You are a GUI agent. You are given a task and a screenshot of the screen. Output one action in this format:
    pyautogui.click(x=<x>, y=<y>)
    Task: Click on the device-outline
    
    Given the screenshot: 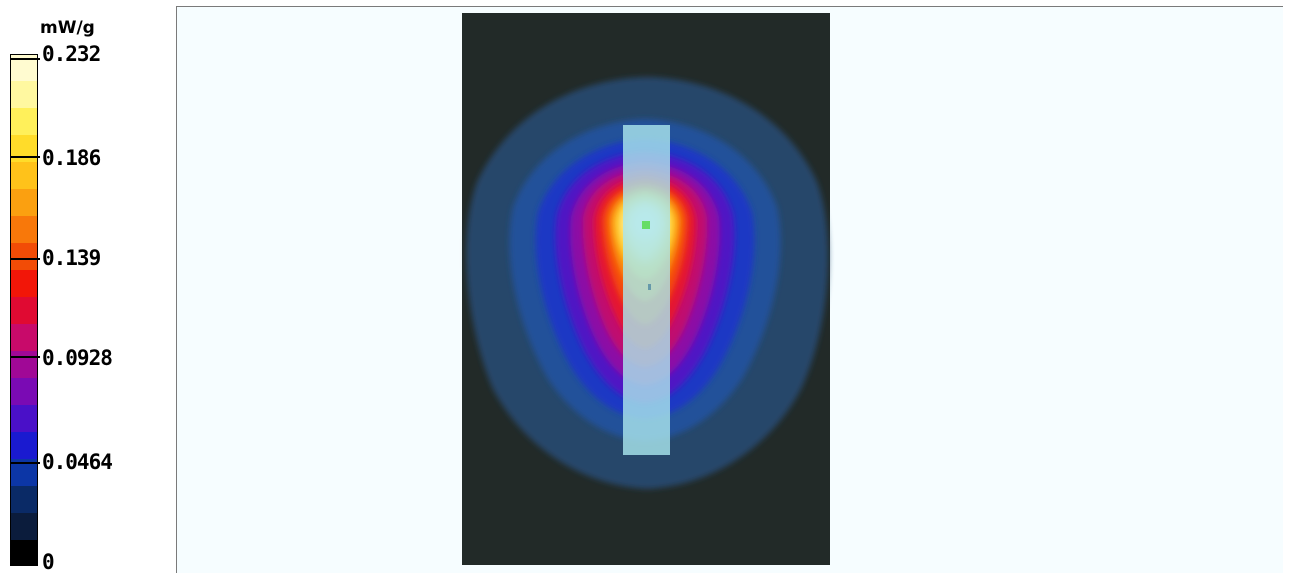 What is the action you would take?
    pyautogui.click(x=646, y=290)
    